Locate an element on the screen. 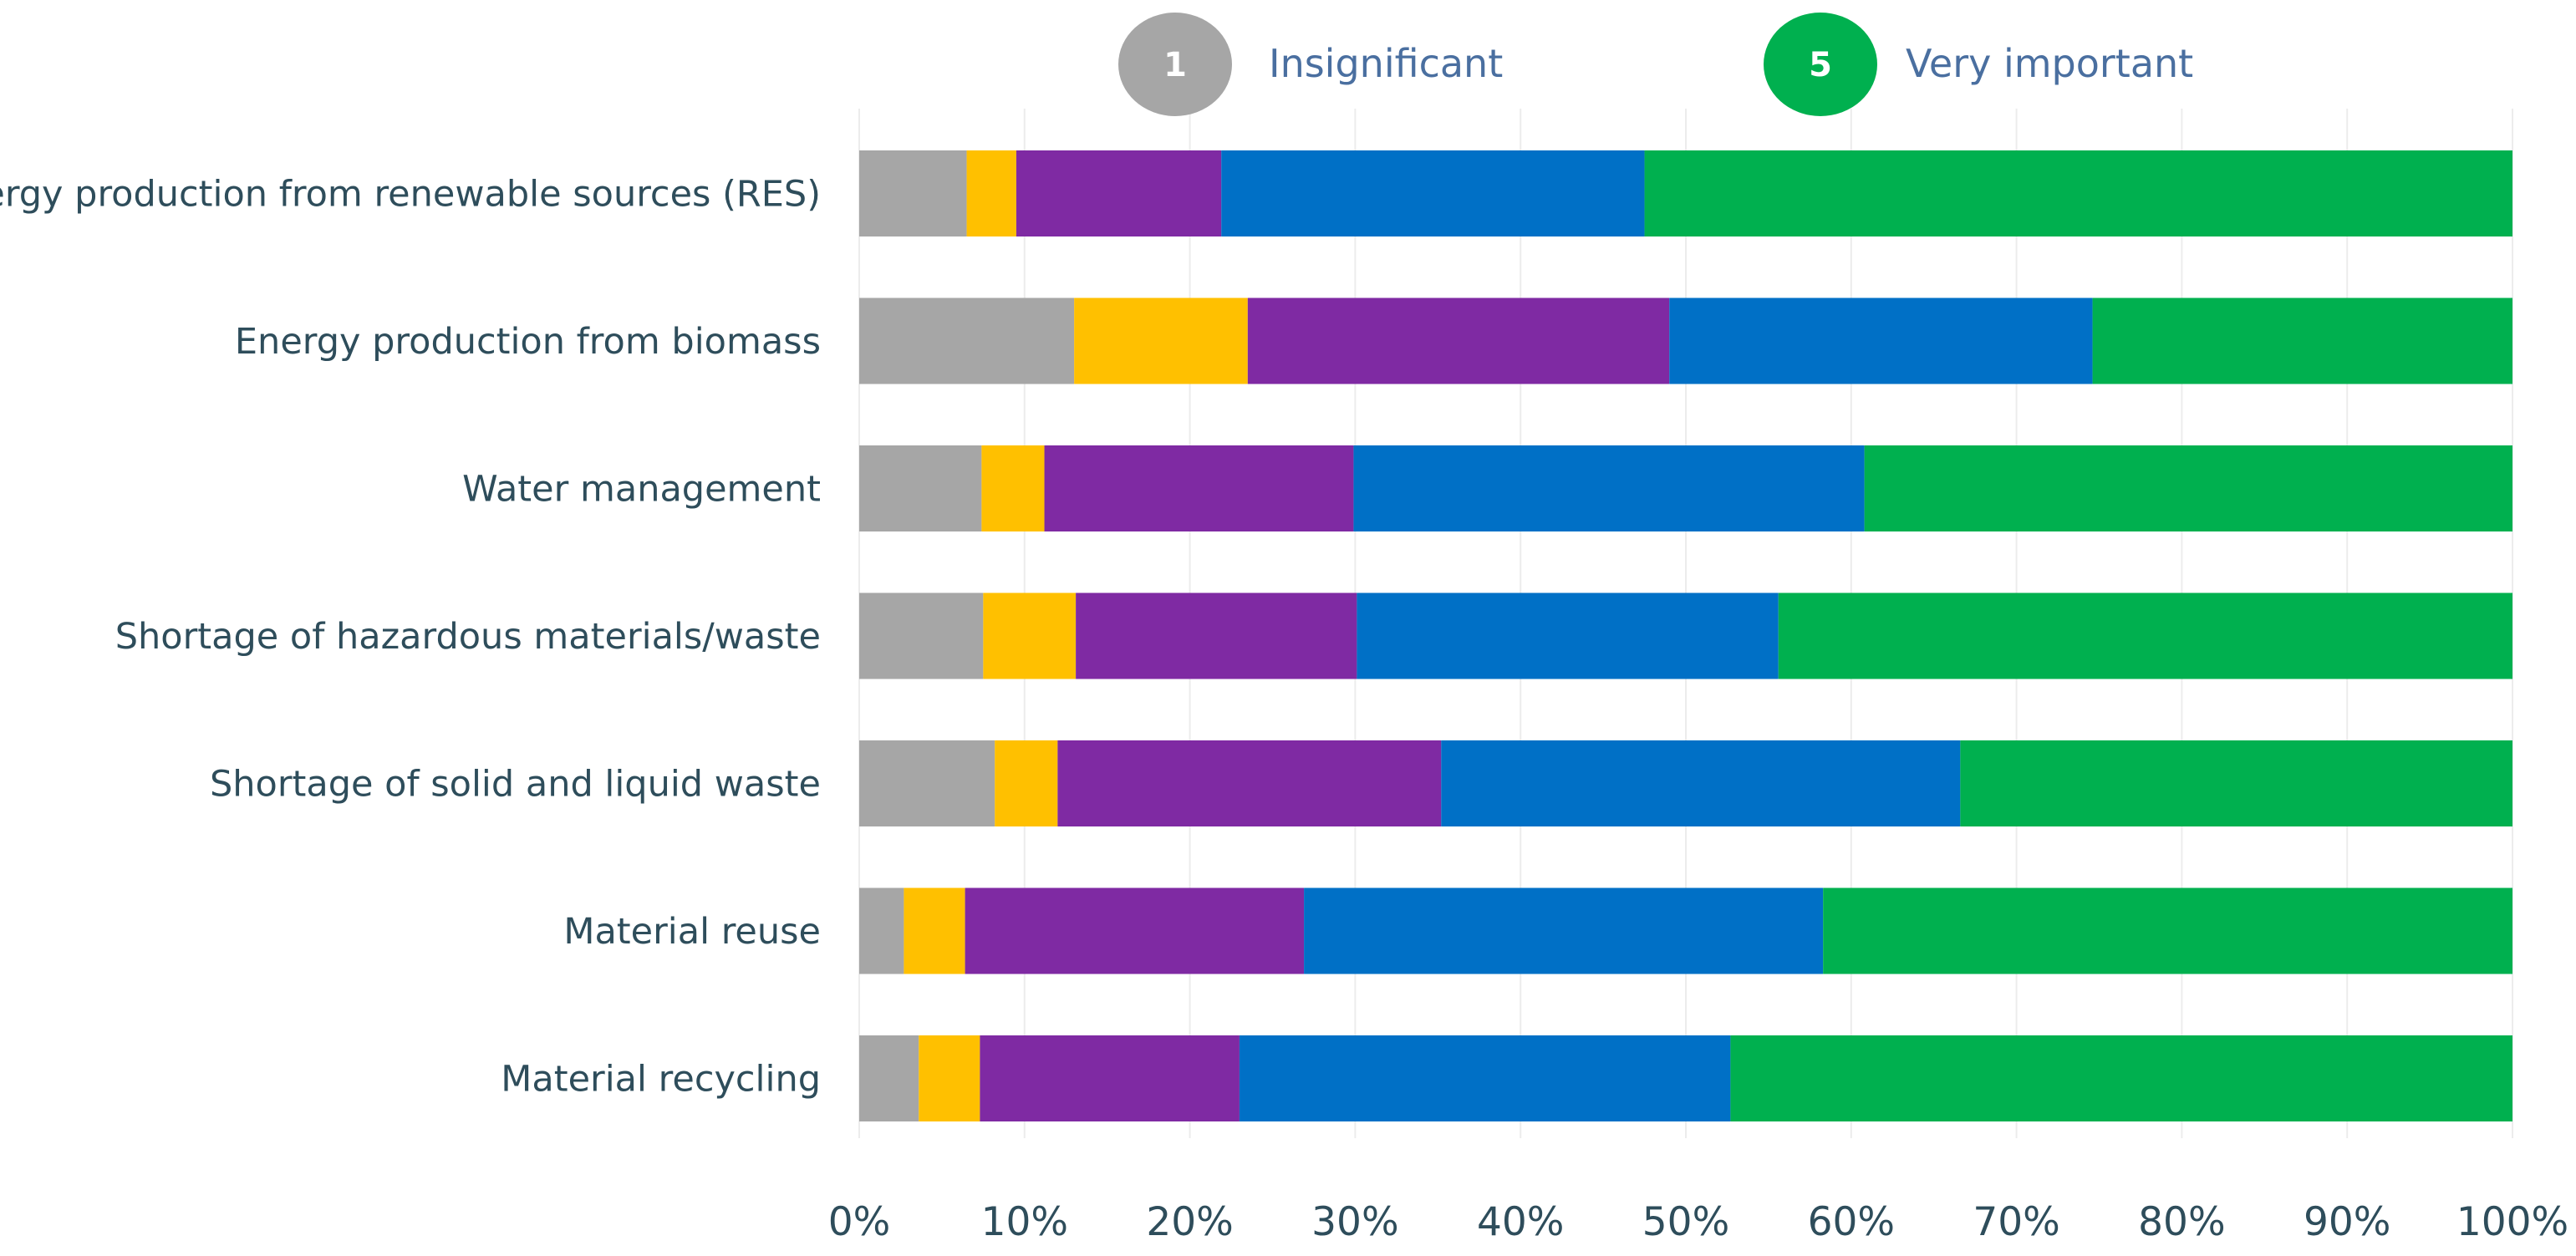 This screenshot has width=2576, height=1256. legend-label-insignificant: Insignificant is located at coordinates (1386, 63).